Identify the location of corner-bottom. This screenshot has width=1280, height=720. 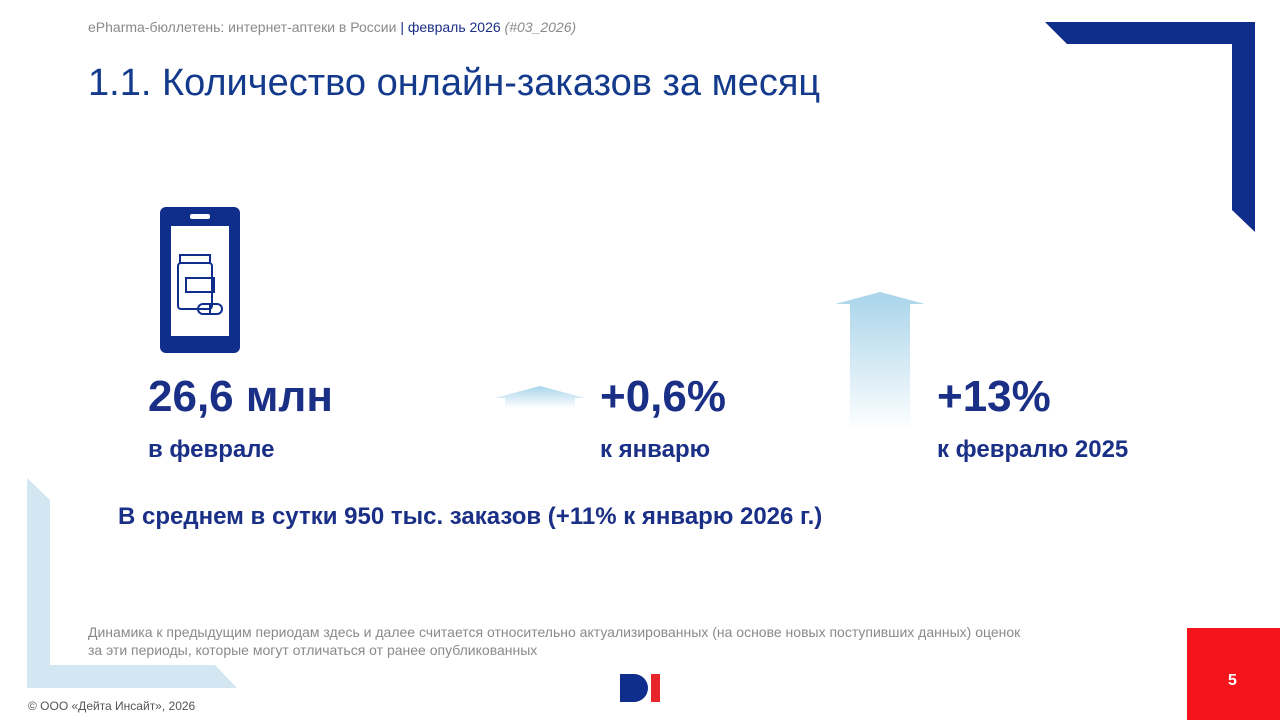
(132, 583).